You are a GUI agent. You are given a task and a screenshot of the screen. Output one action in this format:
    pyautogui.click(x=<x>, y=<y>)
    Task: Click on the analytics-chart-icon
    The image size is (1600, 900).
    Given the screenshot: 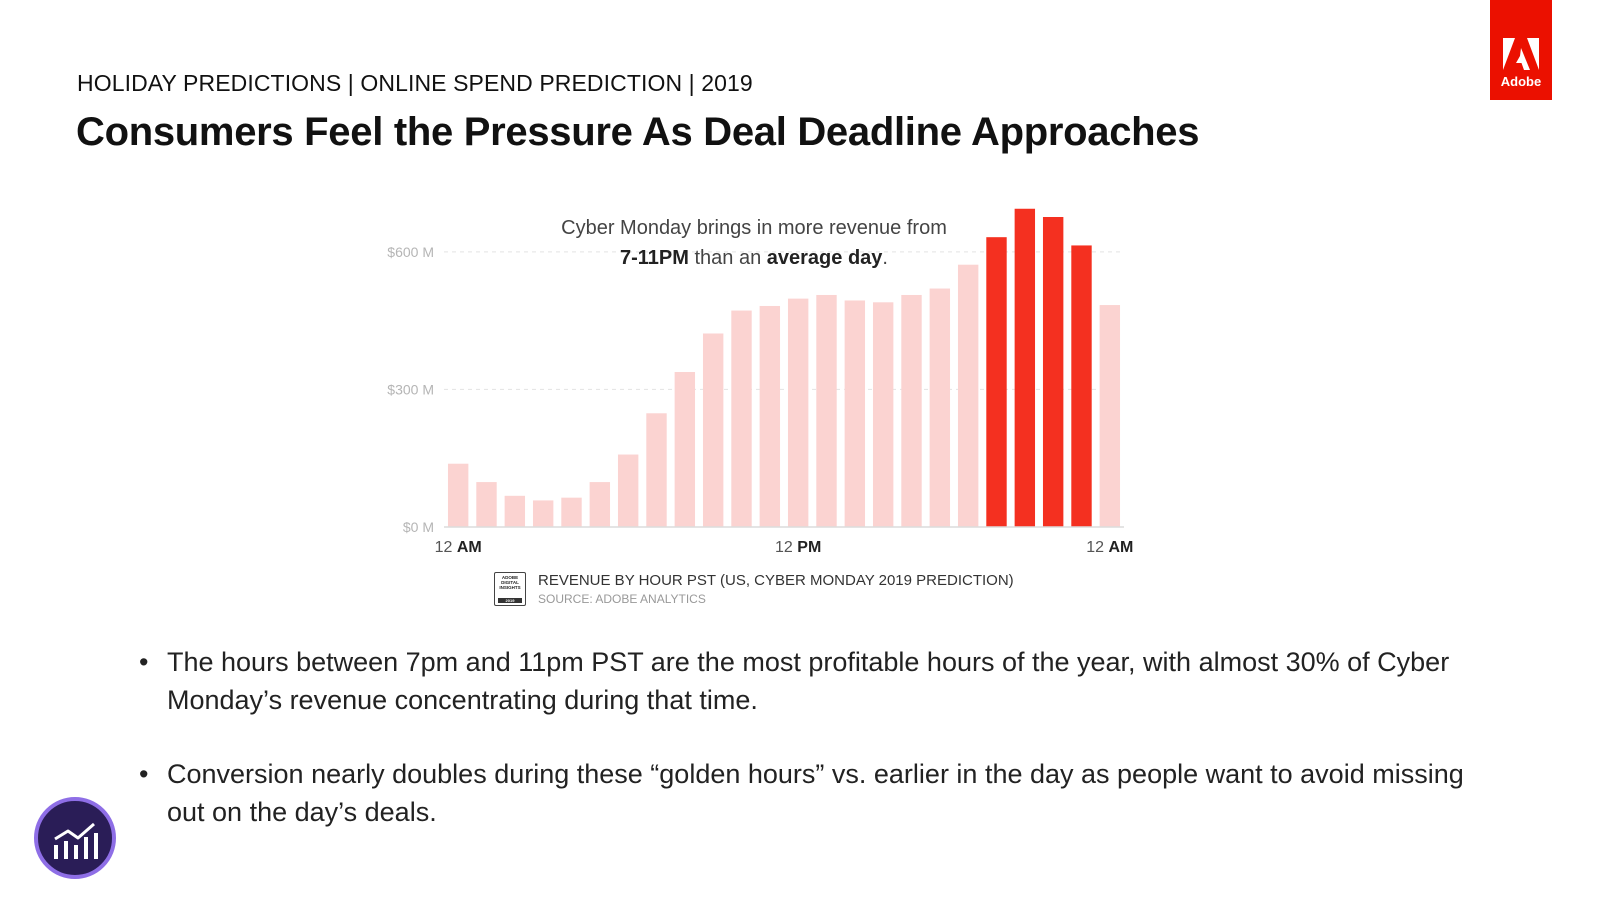 What is the action you would take?
    pyautogui.click(x=75, y=838)
    